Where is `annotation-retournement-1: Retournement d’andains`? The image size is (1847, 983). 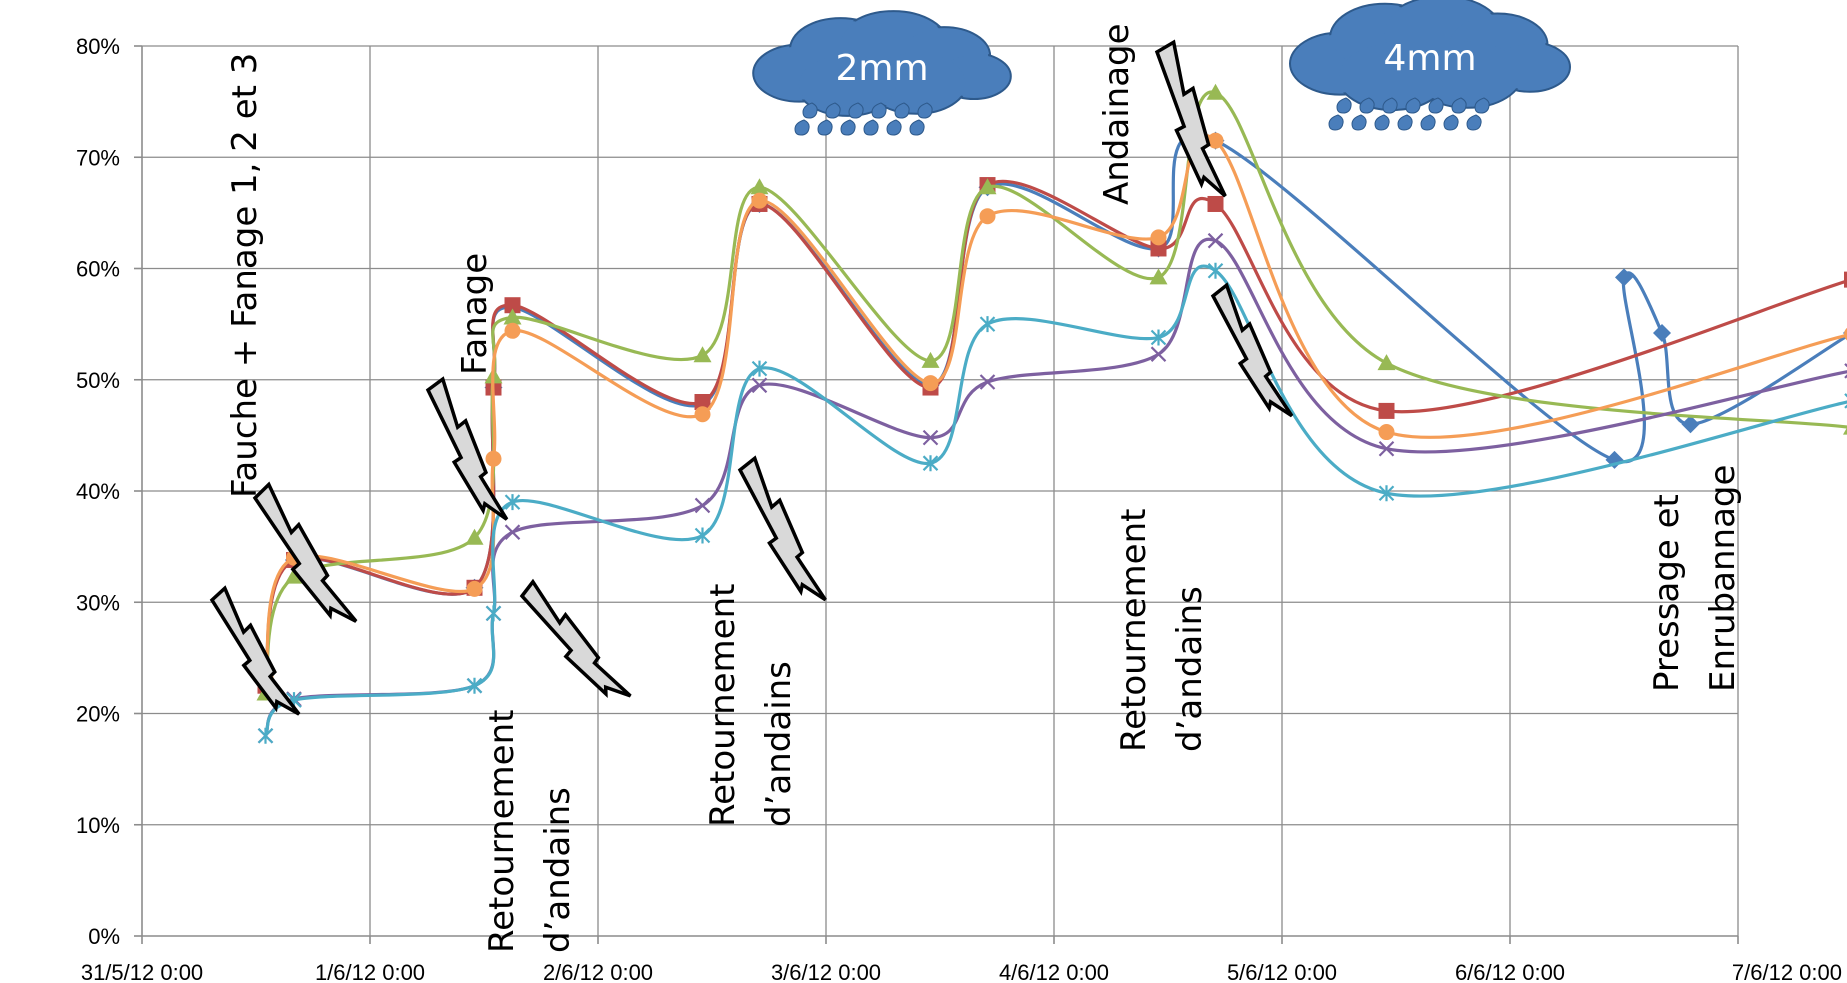
annotation-retournement-1: Retournement d’andains is located at coordinates (530, 831).